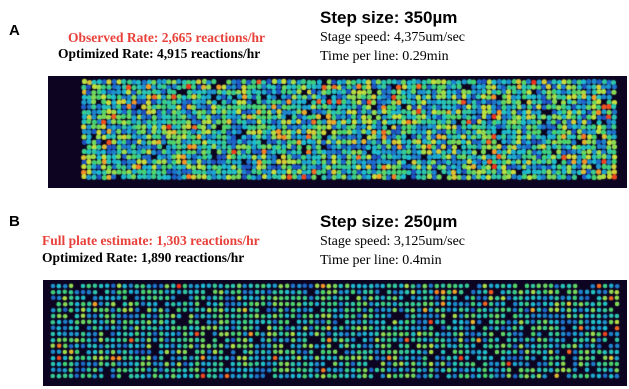  I want to click on panel-a-label: A, so click(14, 30).